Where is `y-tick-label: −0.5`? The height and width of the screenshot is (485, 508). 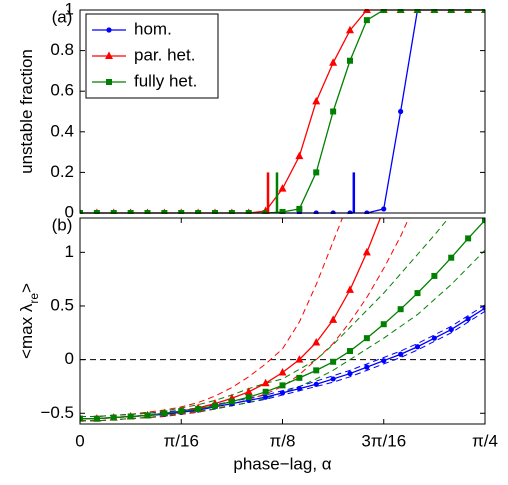 y-tick-label: −0.5 is located at coordinates (57, 412).